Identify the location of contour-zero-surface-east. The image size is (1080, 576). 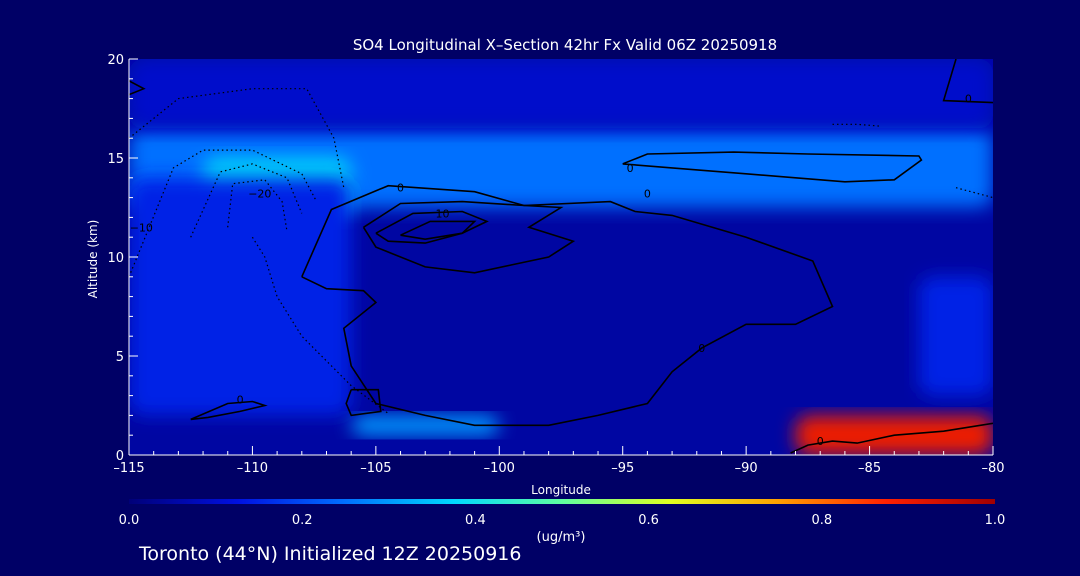
(891, 438).